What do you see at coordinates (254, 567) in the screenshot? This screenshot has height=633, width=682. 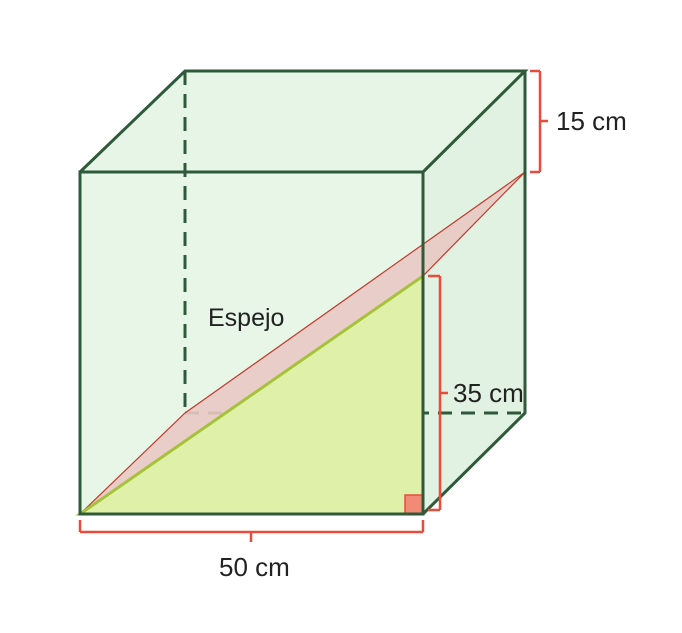 I see `label-50cm: 50 cm` at bounding box center [254, 567].